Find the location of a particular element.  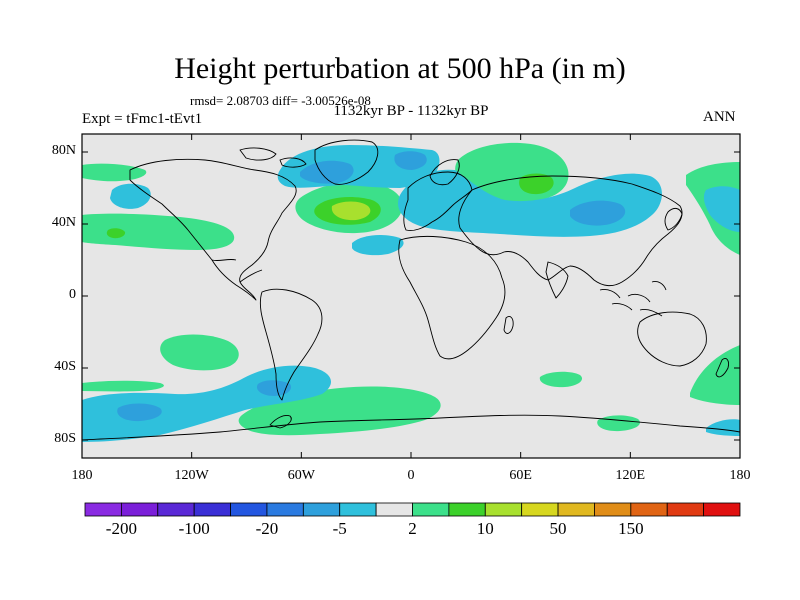

colorbar-label: -100 is located at coordinates (194, 528).